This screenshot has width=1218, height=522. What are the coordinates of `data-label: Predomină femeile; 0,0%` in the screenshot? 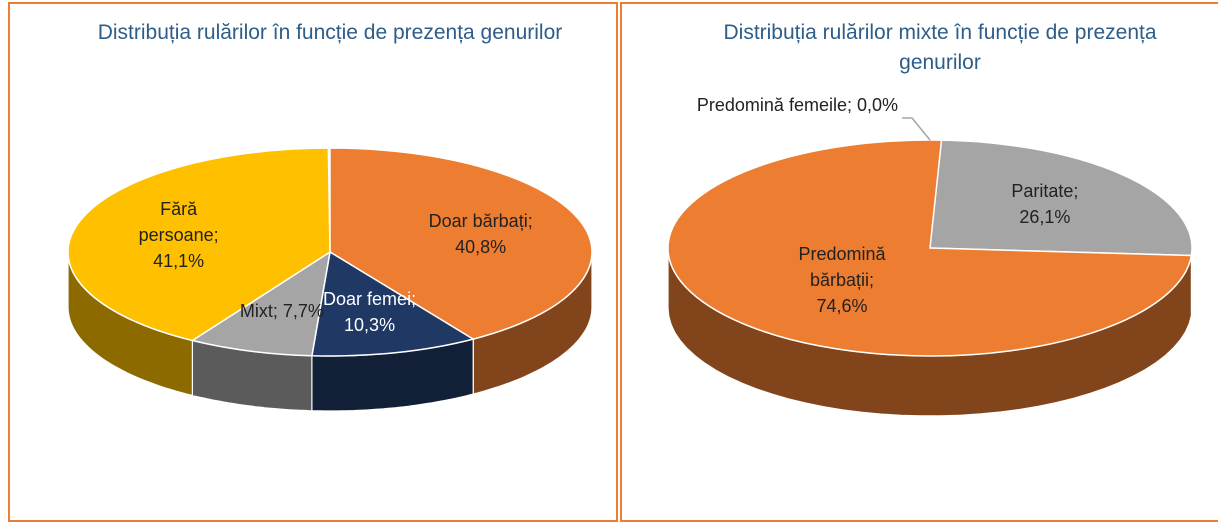 It's located at (797, 105).